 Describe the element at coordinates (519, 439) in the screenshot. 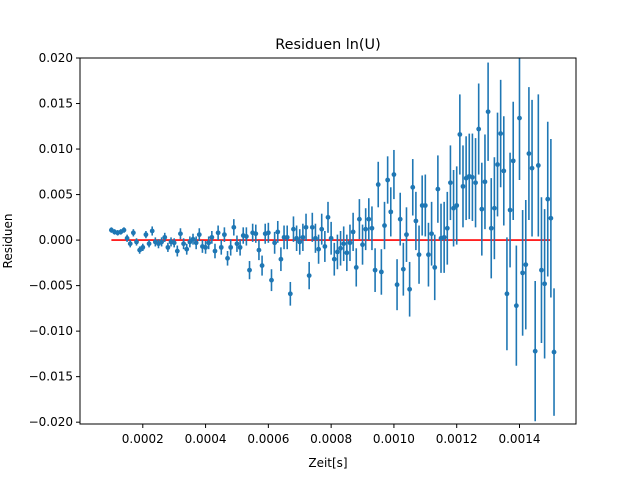

I see `x-tick-label: 0.0014` at that location.